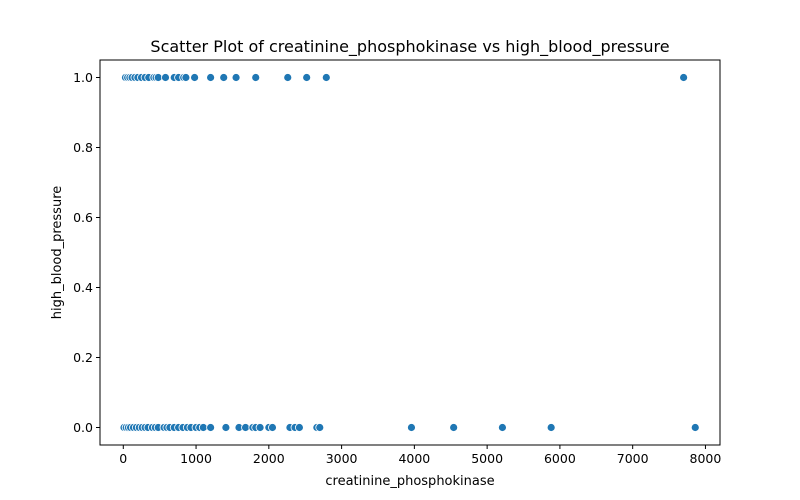  Describe the element at coordinates (409, 481) in the screenshot. I see `x-axis-label: creatinine_phosphokinase` at that location.